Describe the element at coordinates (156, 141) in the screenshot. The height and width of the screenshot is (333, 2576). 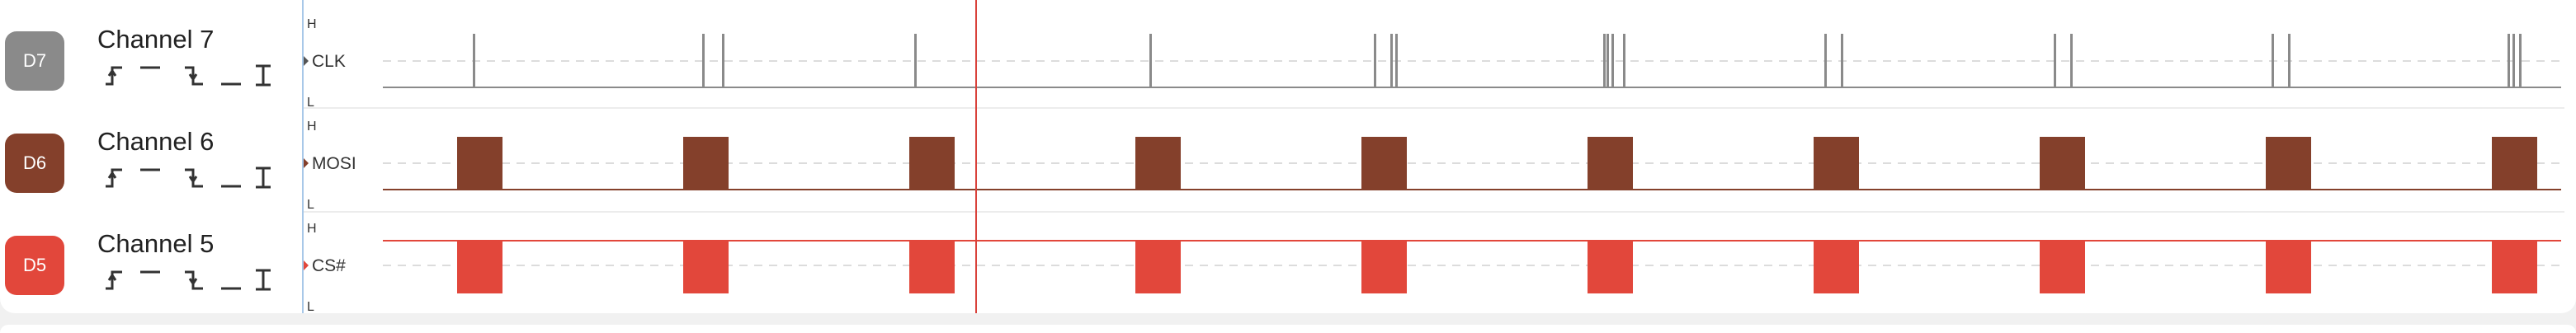
I see `channel-name-d6: Channel 6` at that location.